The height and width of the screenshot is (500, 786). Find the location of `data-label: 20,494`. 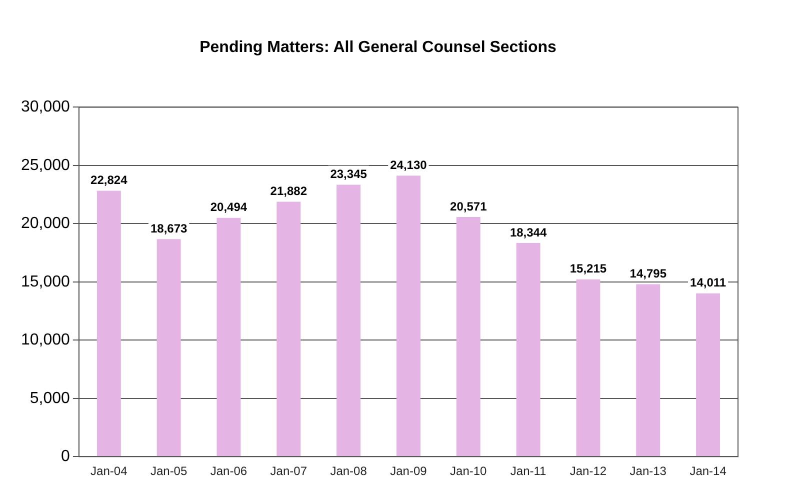

data-label: 20,494 is located at coordinates (229, 207).